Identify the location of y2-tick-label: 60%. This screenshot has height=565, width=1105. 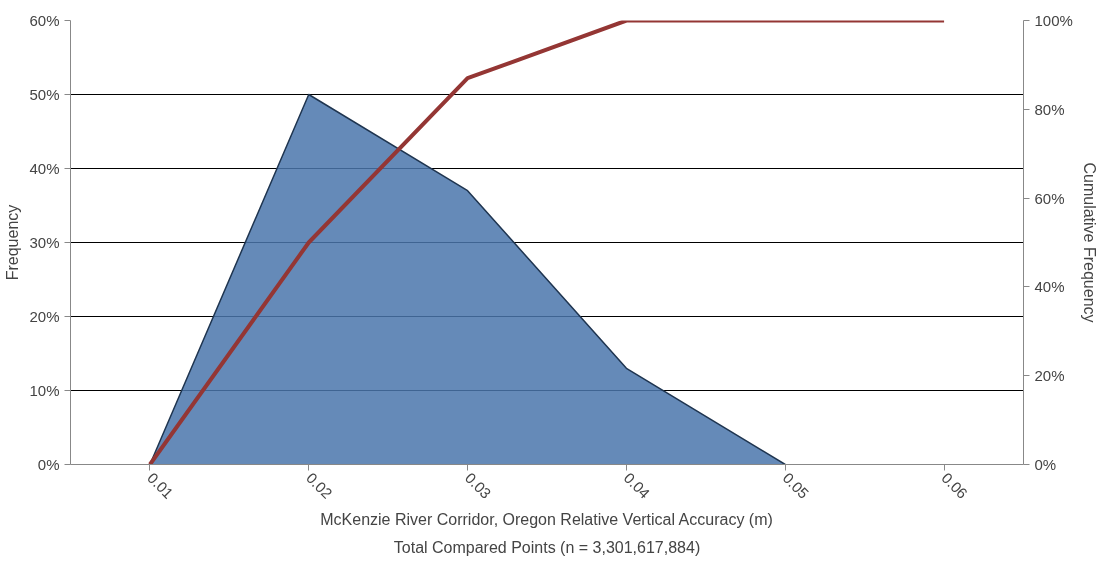
(1049, 198).